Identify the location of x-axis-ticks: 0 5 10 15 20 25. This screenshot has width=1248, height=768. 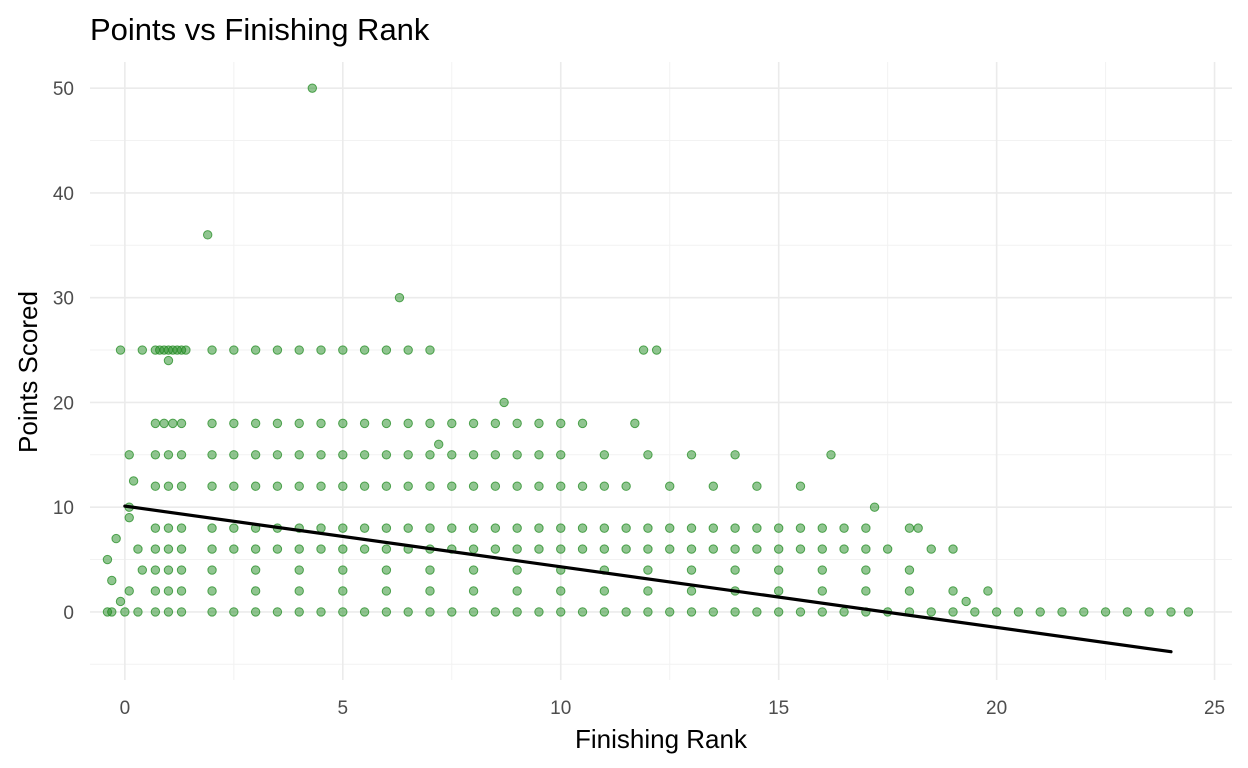
(673, 708).